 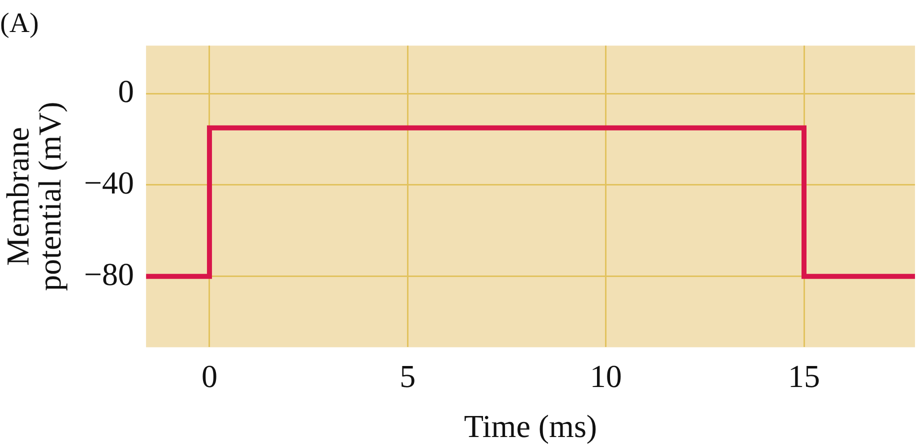 I want to click on x-axis-title: Time (ms), so click(x=531, y=426).